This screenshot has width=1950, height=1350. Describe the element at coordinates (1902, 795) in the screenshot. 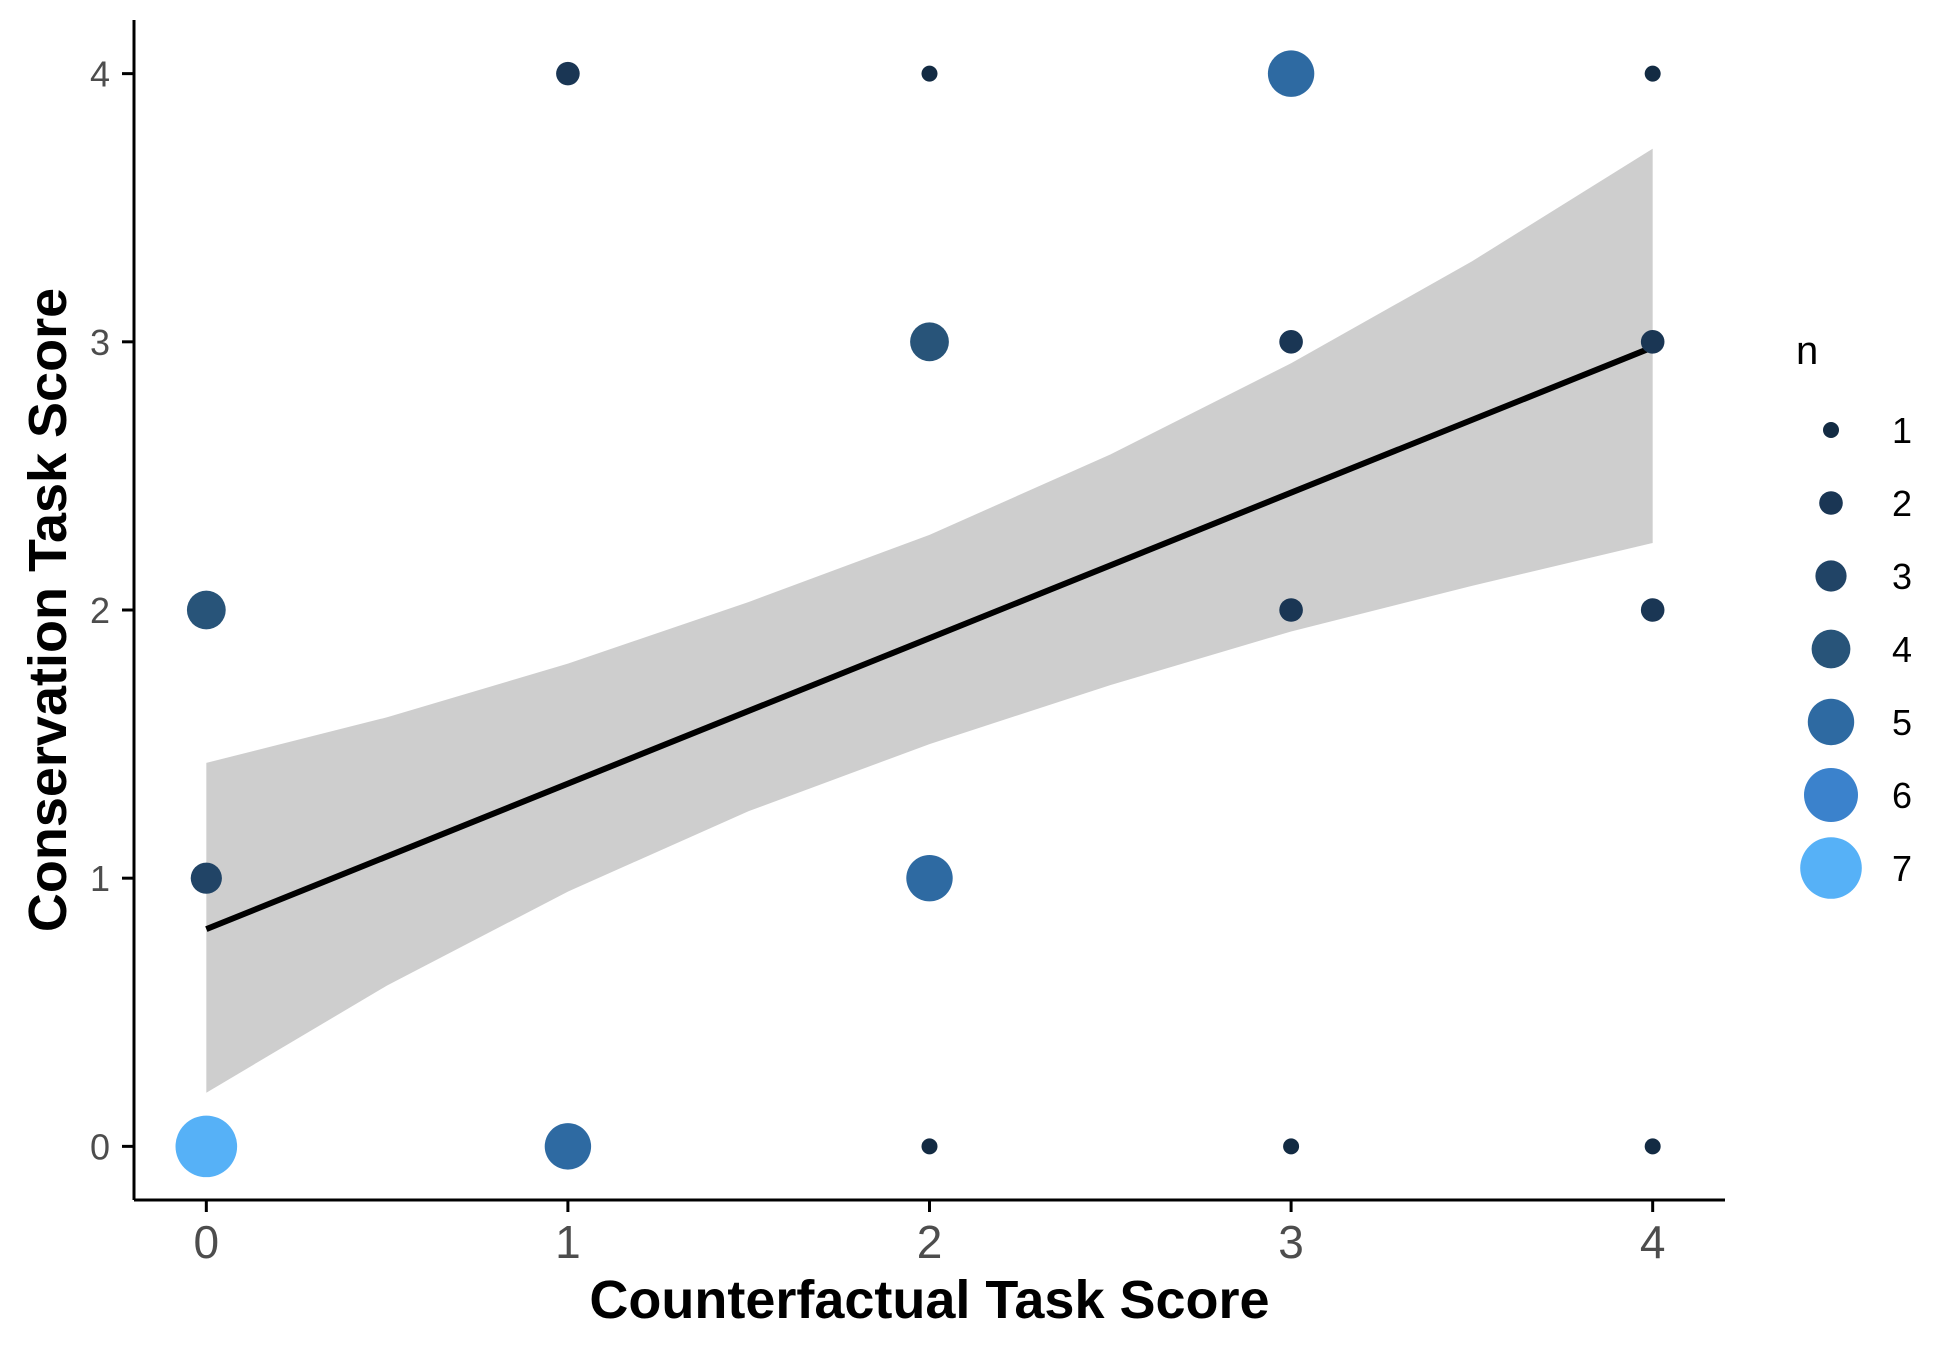

I see `legend-label: 6` at that location.